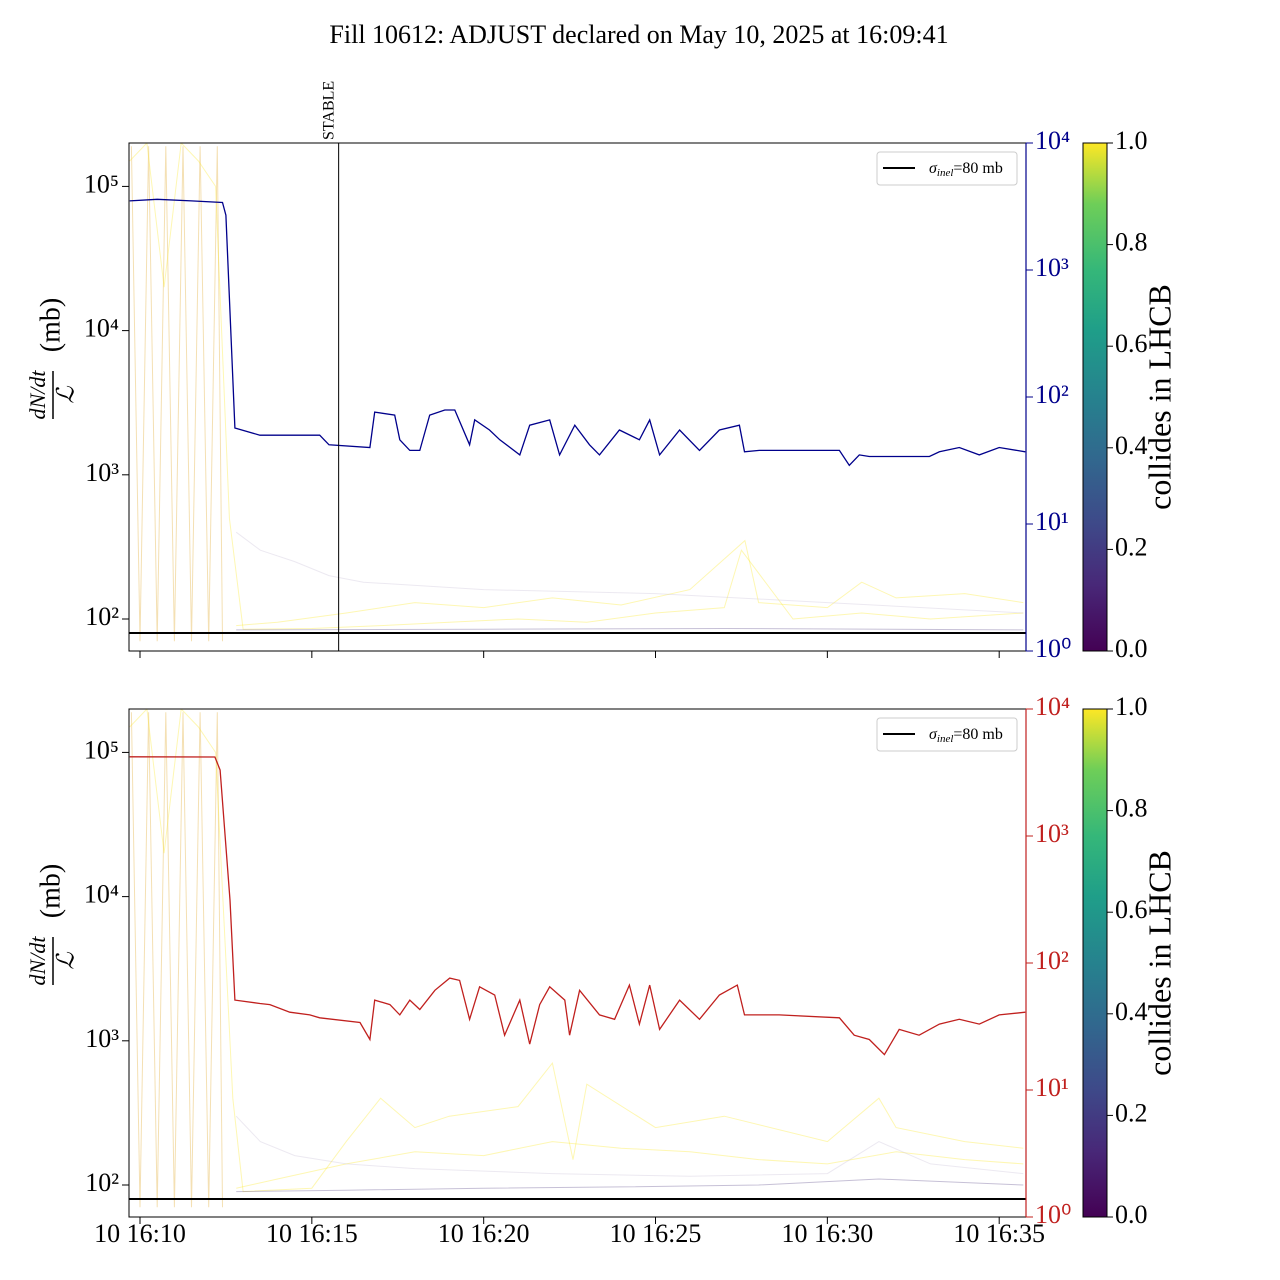  What do you see at coordinates (140, 1233) in the screenshot?
I see `x-tick-label: 10 16:10` at bounding box center [140, 1233].